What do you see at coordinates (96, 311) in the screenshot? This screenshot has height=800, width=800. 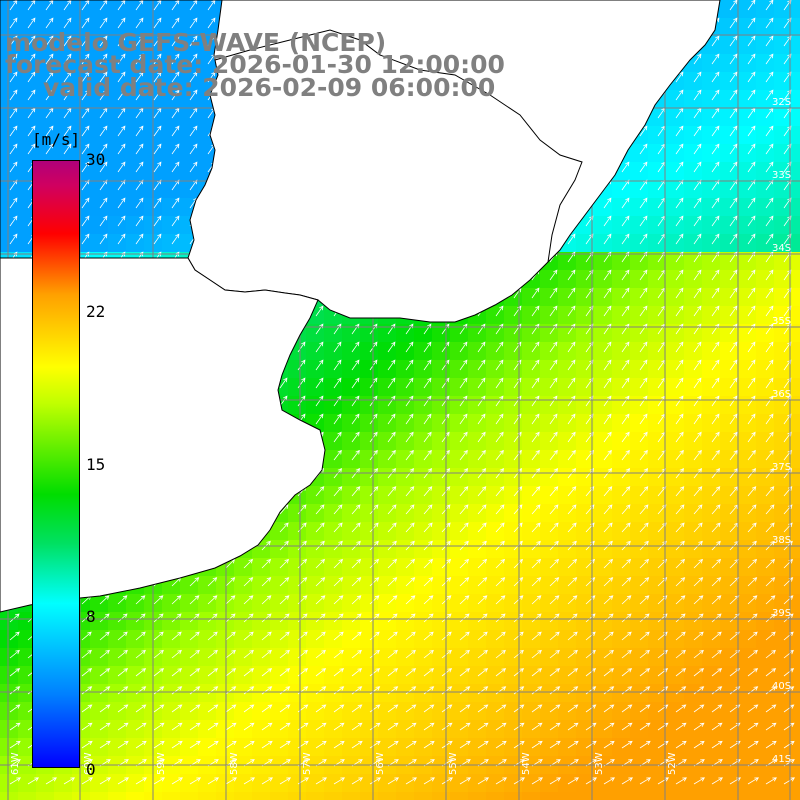 I see `colorbar-tick-22: 22` at bounding box center [96, 311].